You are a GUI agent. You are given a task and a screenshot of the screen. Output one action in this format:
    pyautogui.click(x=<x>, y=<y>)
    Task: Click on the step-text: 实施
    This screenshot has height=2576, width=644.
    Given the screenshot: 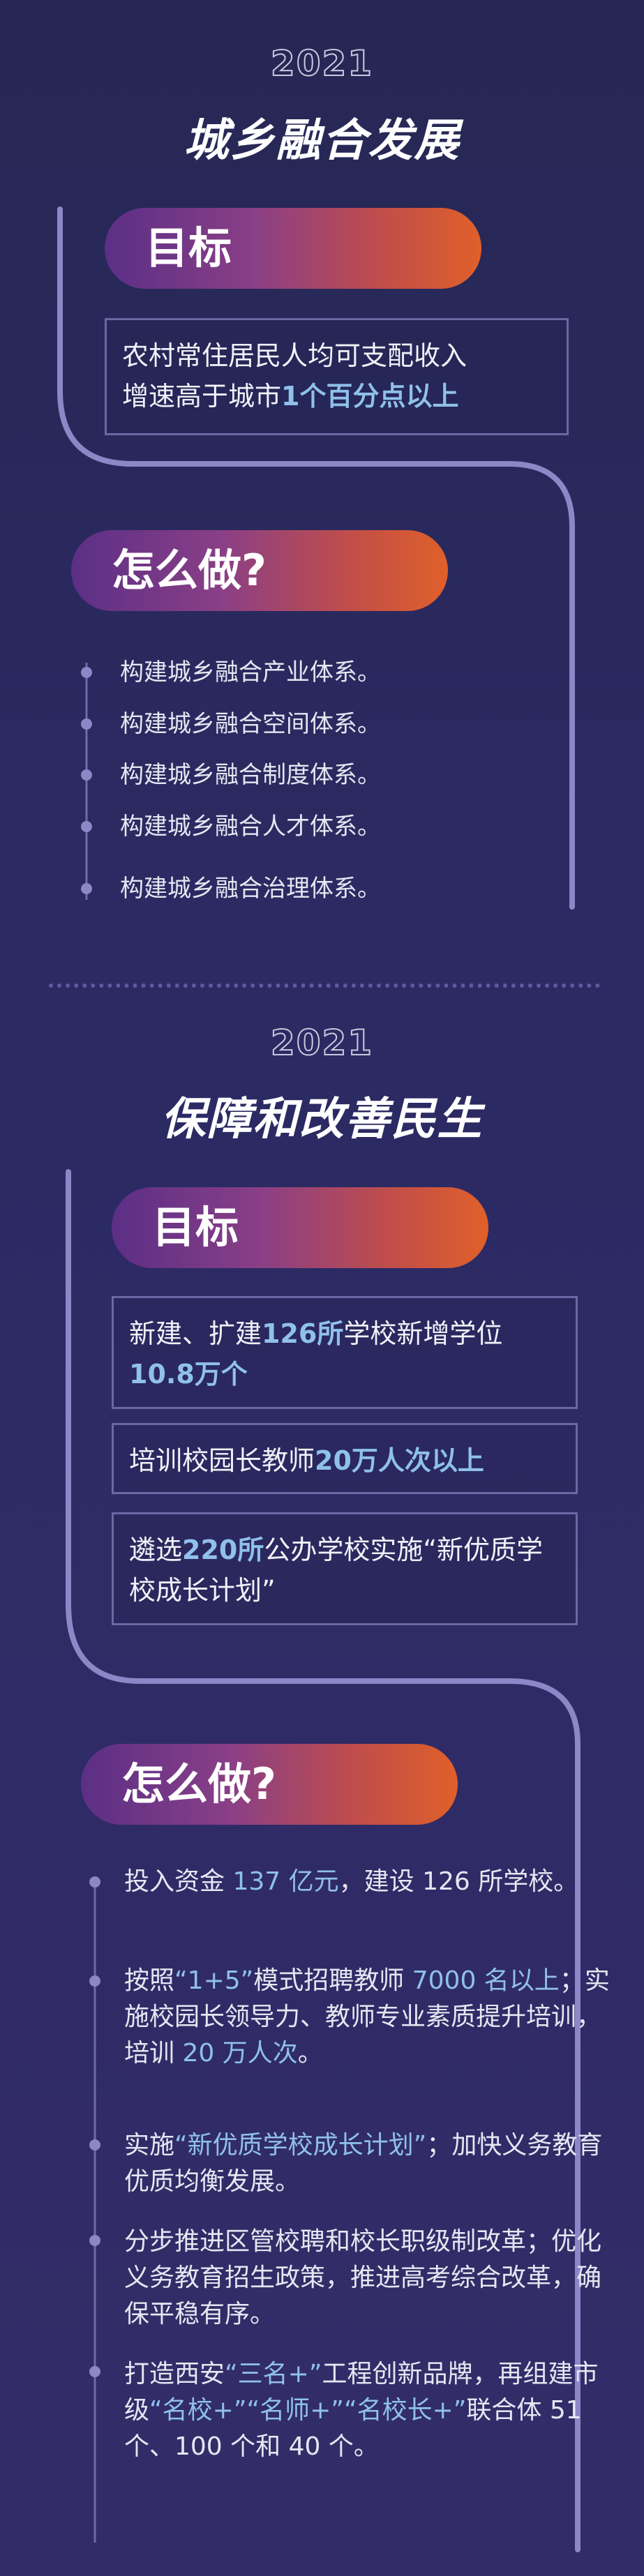 What is the action you would take?
    pyautogui.click(x=149, y=2145)
    